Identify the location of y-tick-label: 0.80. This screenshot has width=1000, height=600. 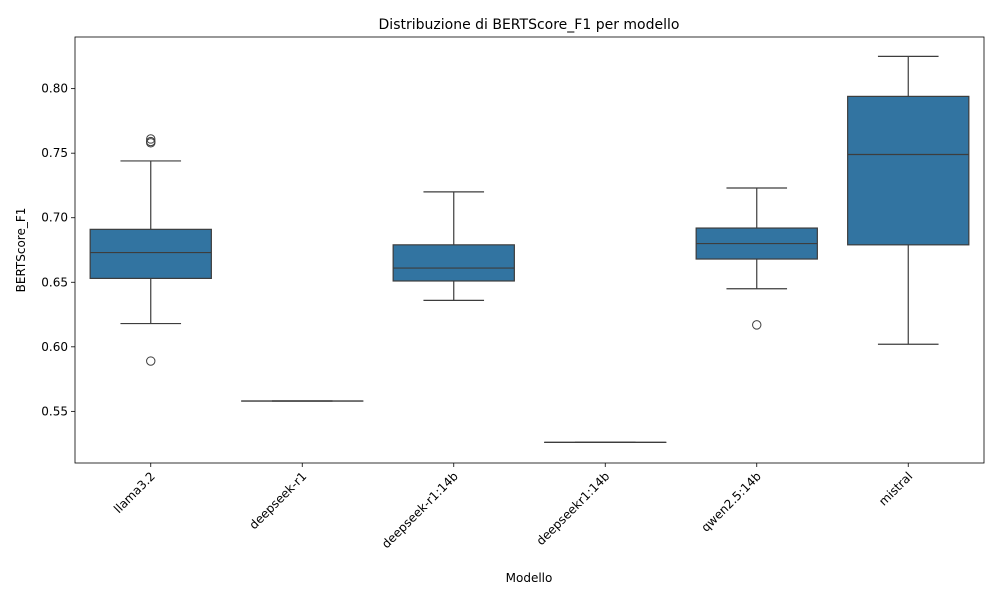
(54, 89).